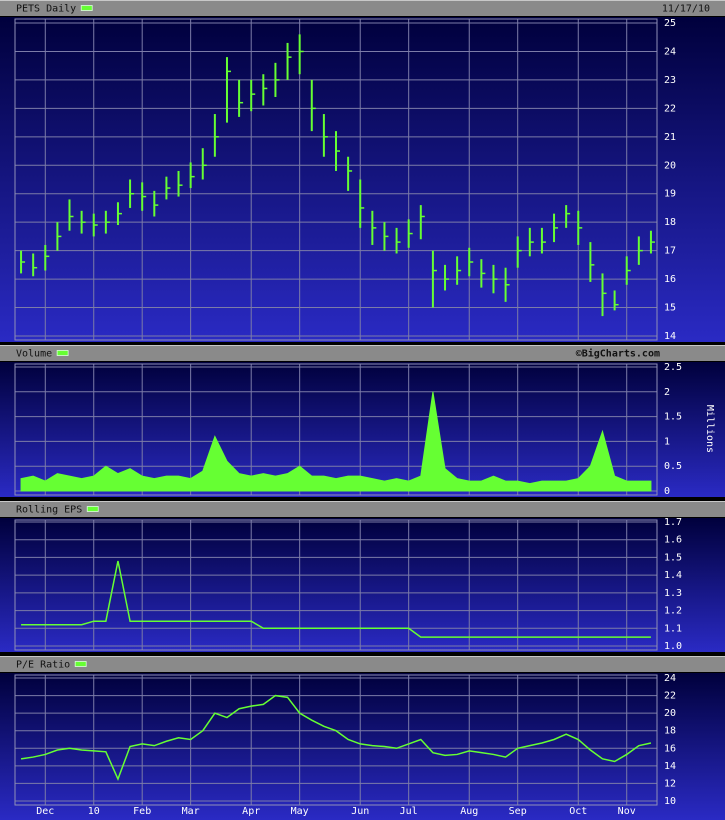 This screenshot has width=725, height=820. I want to click on x-tick-label: Jul, so click(409, 811).